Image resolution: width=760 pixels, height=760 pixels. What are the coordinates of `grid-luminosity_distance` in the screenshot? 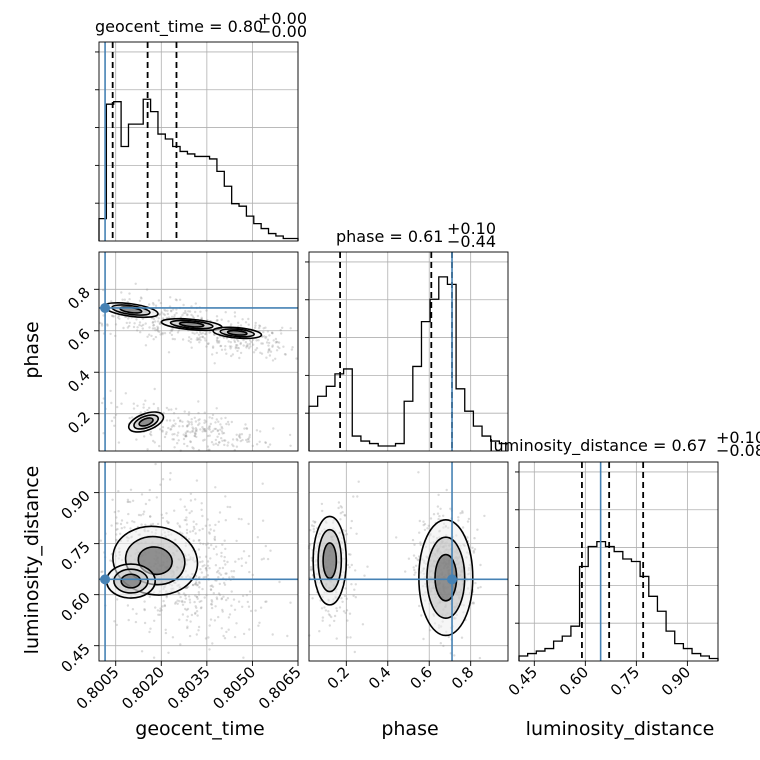 It's located at (618, 561).